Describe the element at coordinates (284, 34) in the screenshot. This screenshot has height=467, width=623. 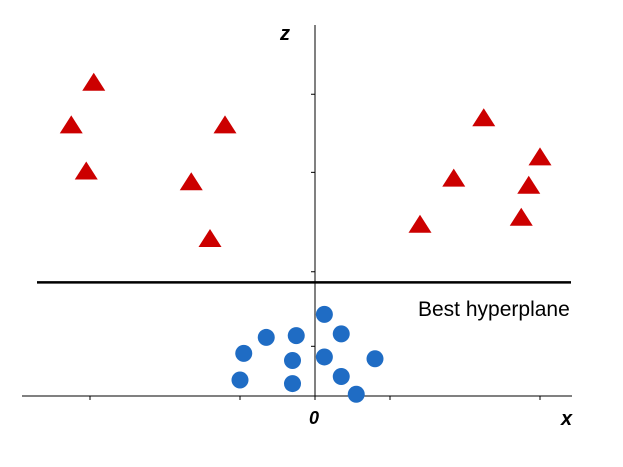
I see `z-axis-label: z` at that location.